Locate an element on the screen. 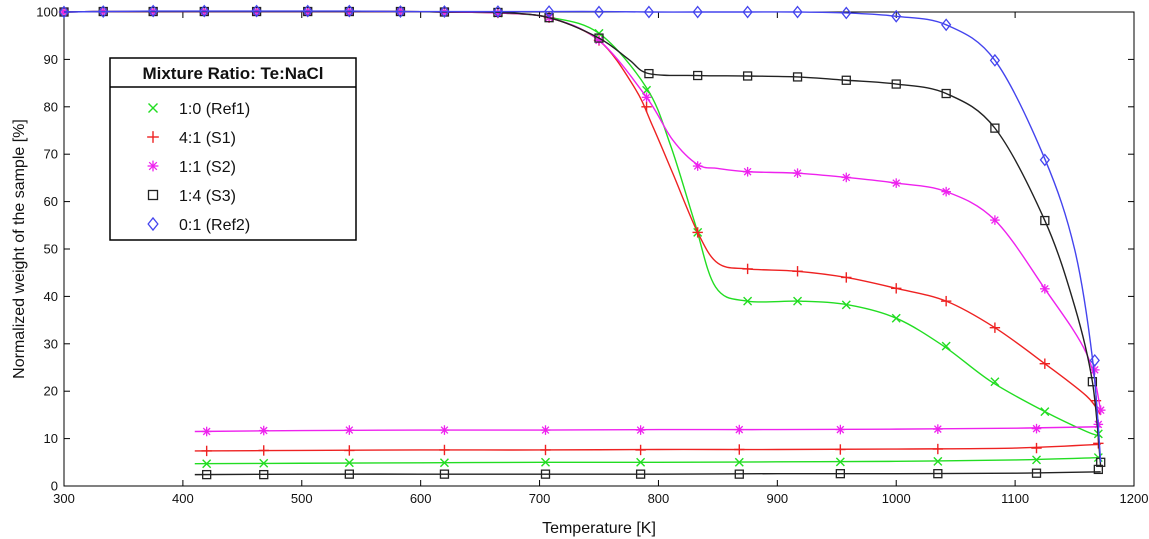 The image size is (1149, 539). y-tick-label: 0 is located at coordinates (54, 486).